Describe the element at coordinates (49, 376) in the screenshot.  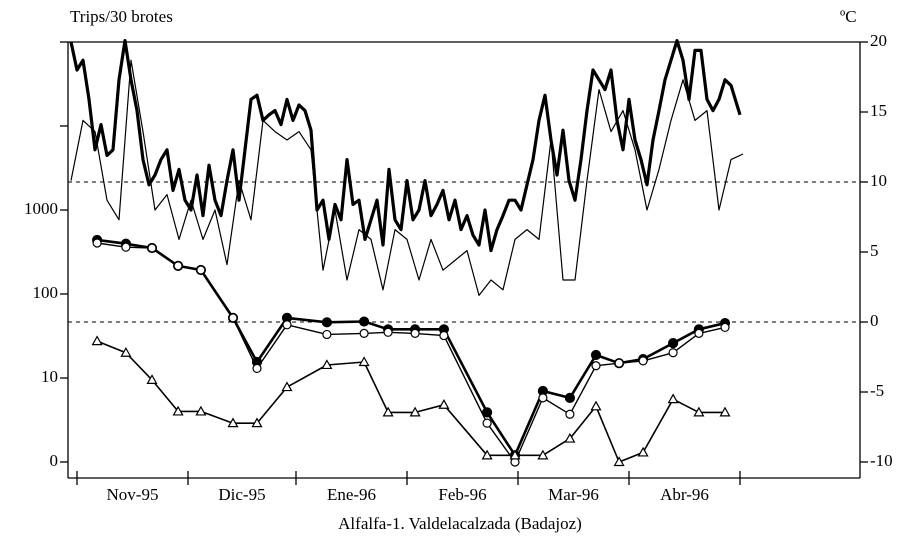
I see `y-tick-label: 10` at that location.